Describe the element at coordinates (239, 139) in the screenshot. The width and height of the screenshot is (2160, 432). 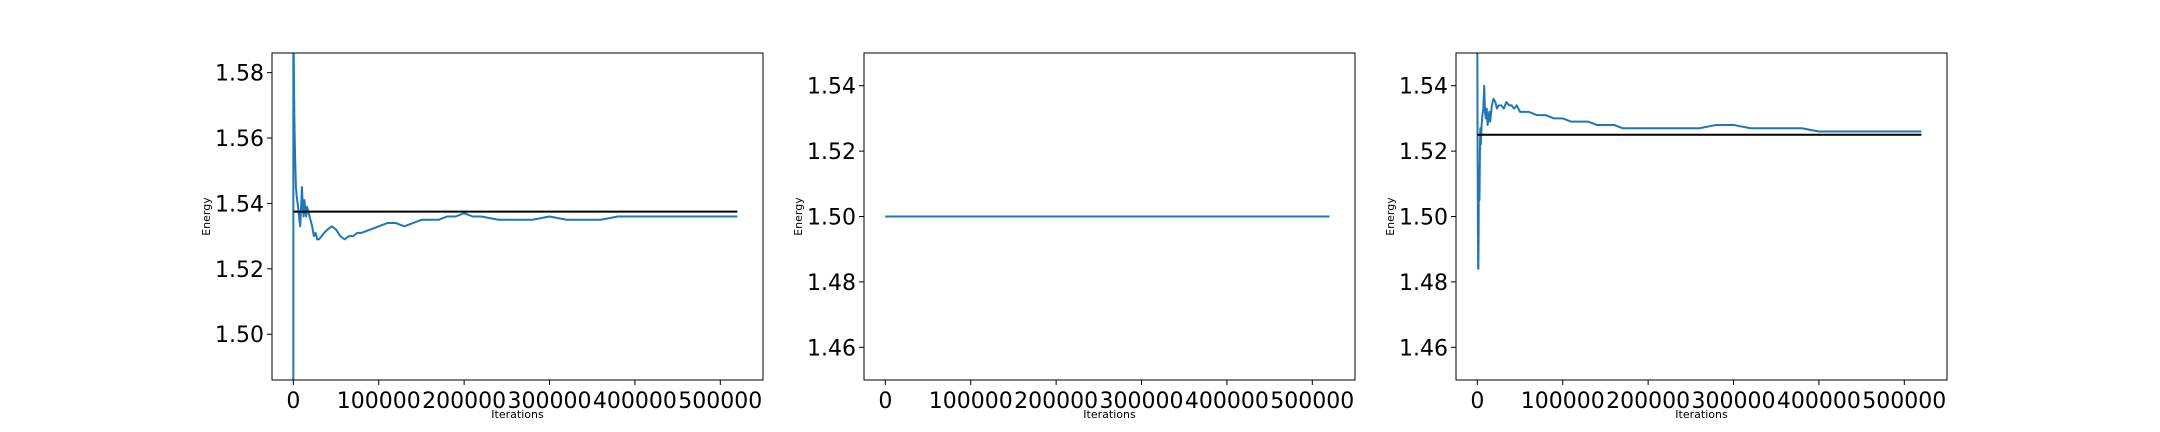
I see `y-tick-label: 1.56` at that location.